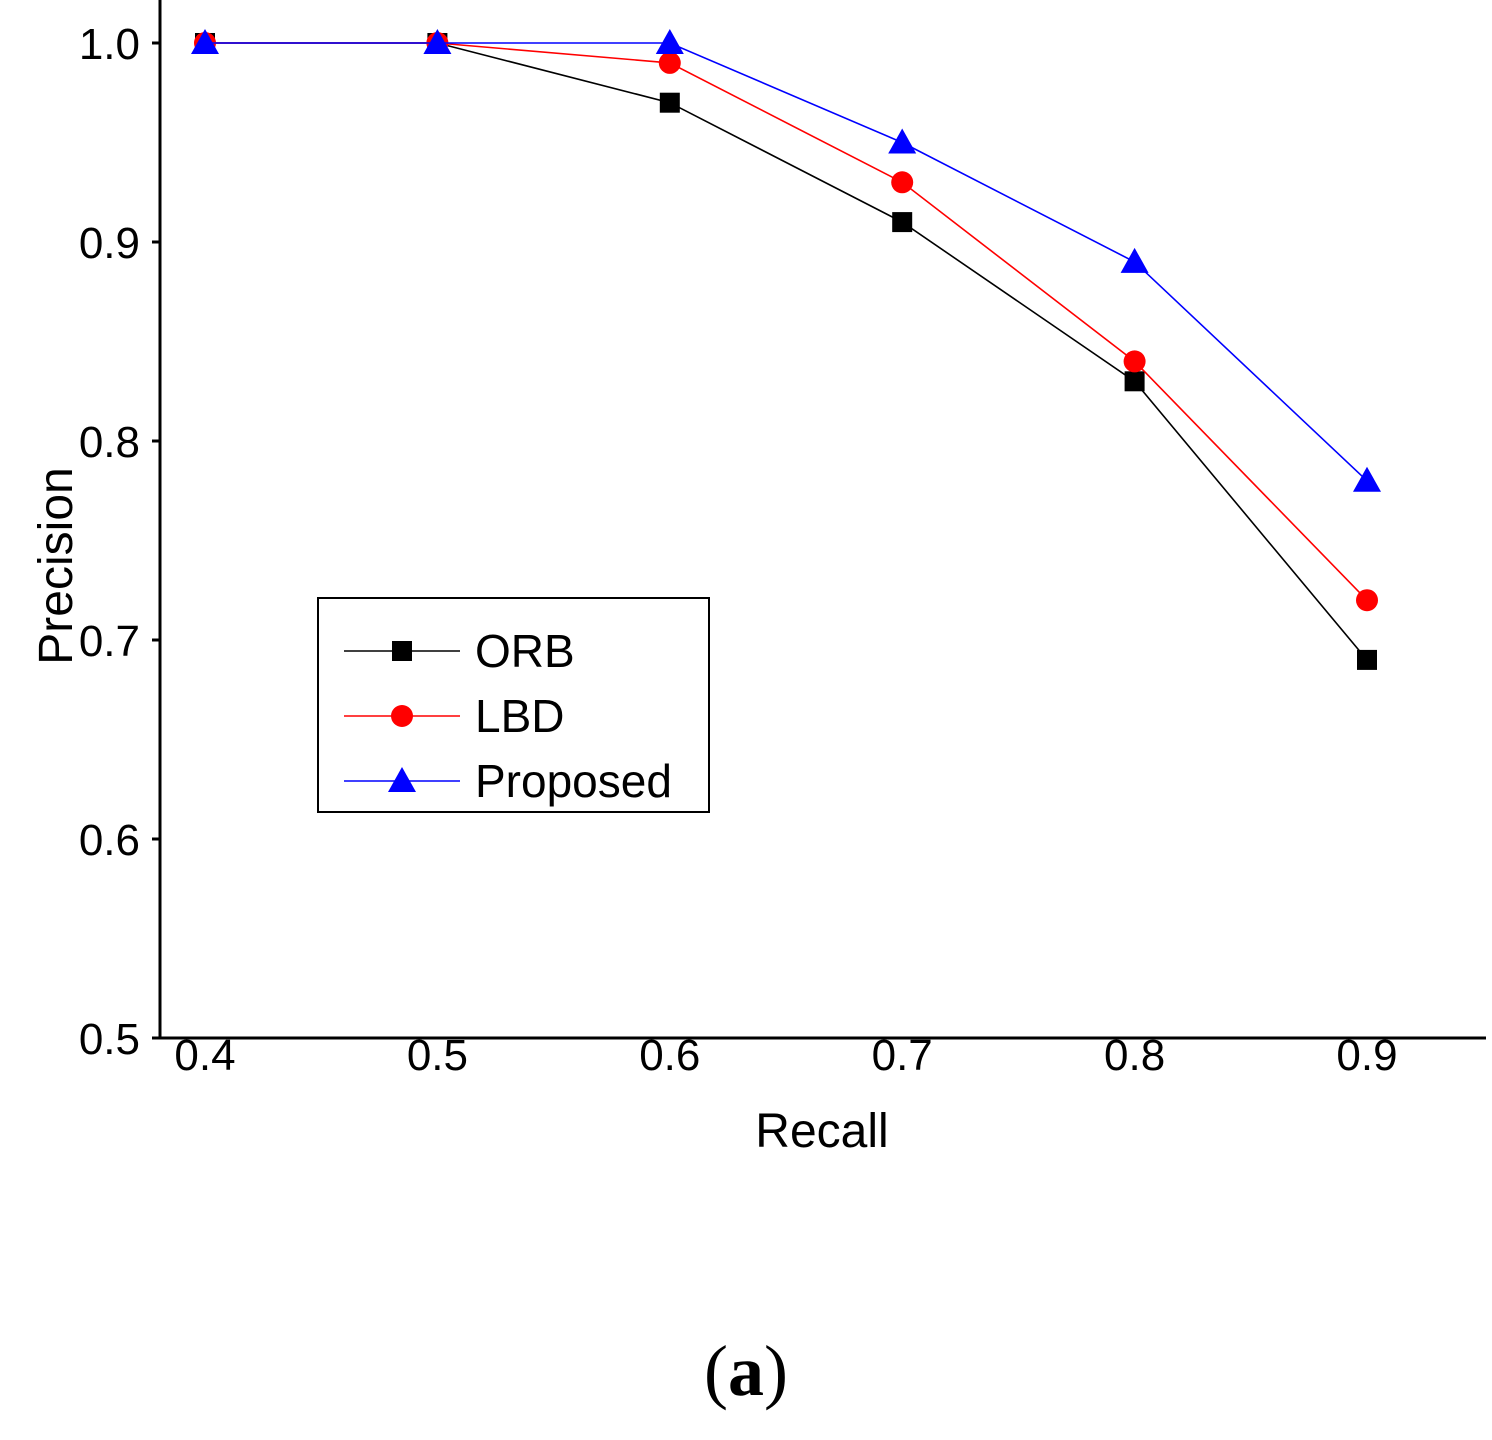 The height and width of the screenshot is (1440, 1492). I want to click on legend-label-lbd: LBD, so click(519, 716).